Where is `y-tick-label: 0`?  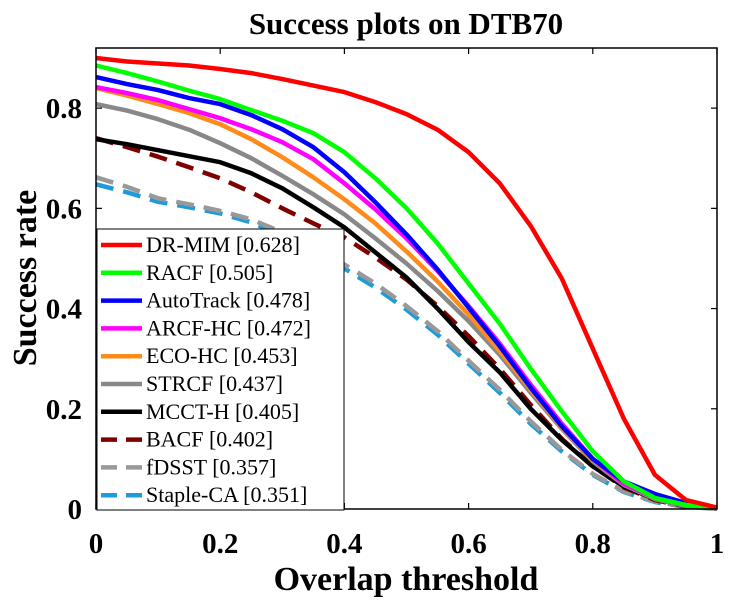
y-tick-label: 0 is located at coordinates (75, 510).